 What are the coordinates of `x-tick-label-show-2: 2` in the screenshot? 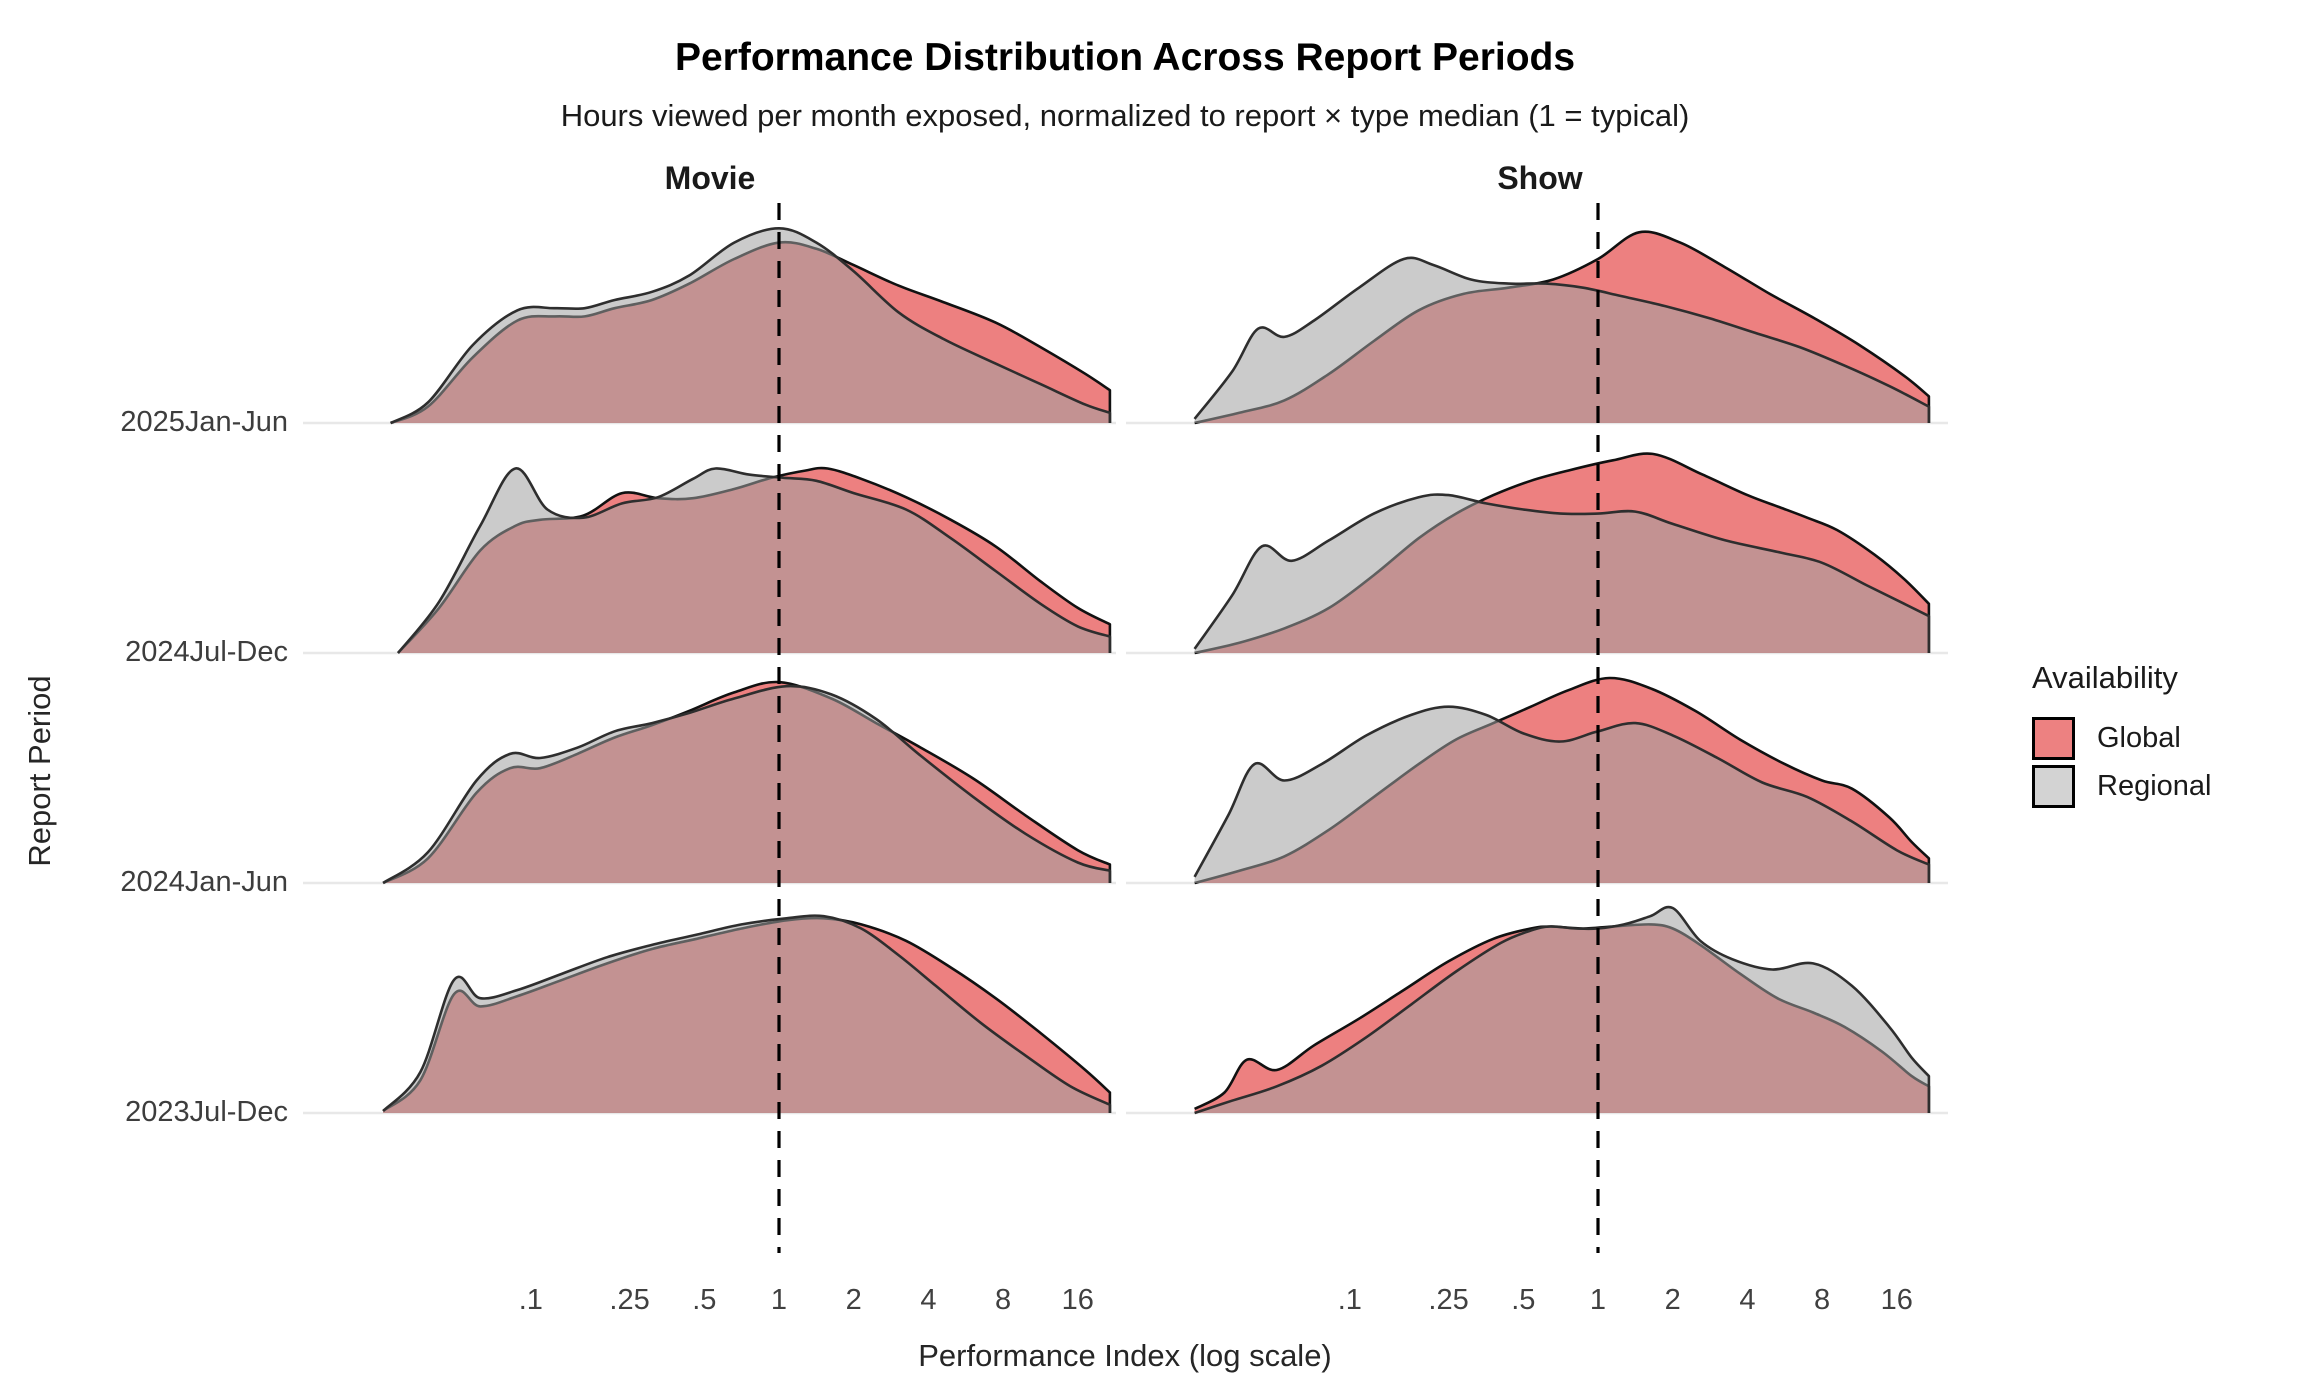 It's located at (1672, 1300).